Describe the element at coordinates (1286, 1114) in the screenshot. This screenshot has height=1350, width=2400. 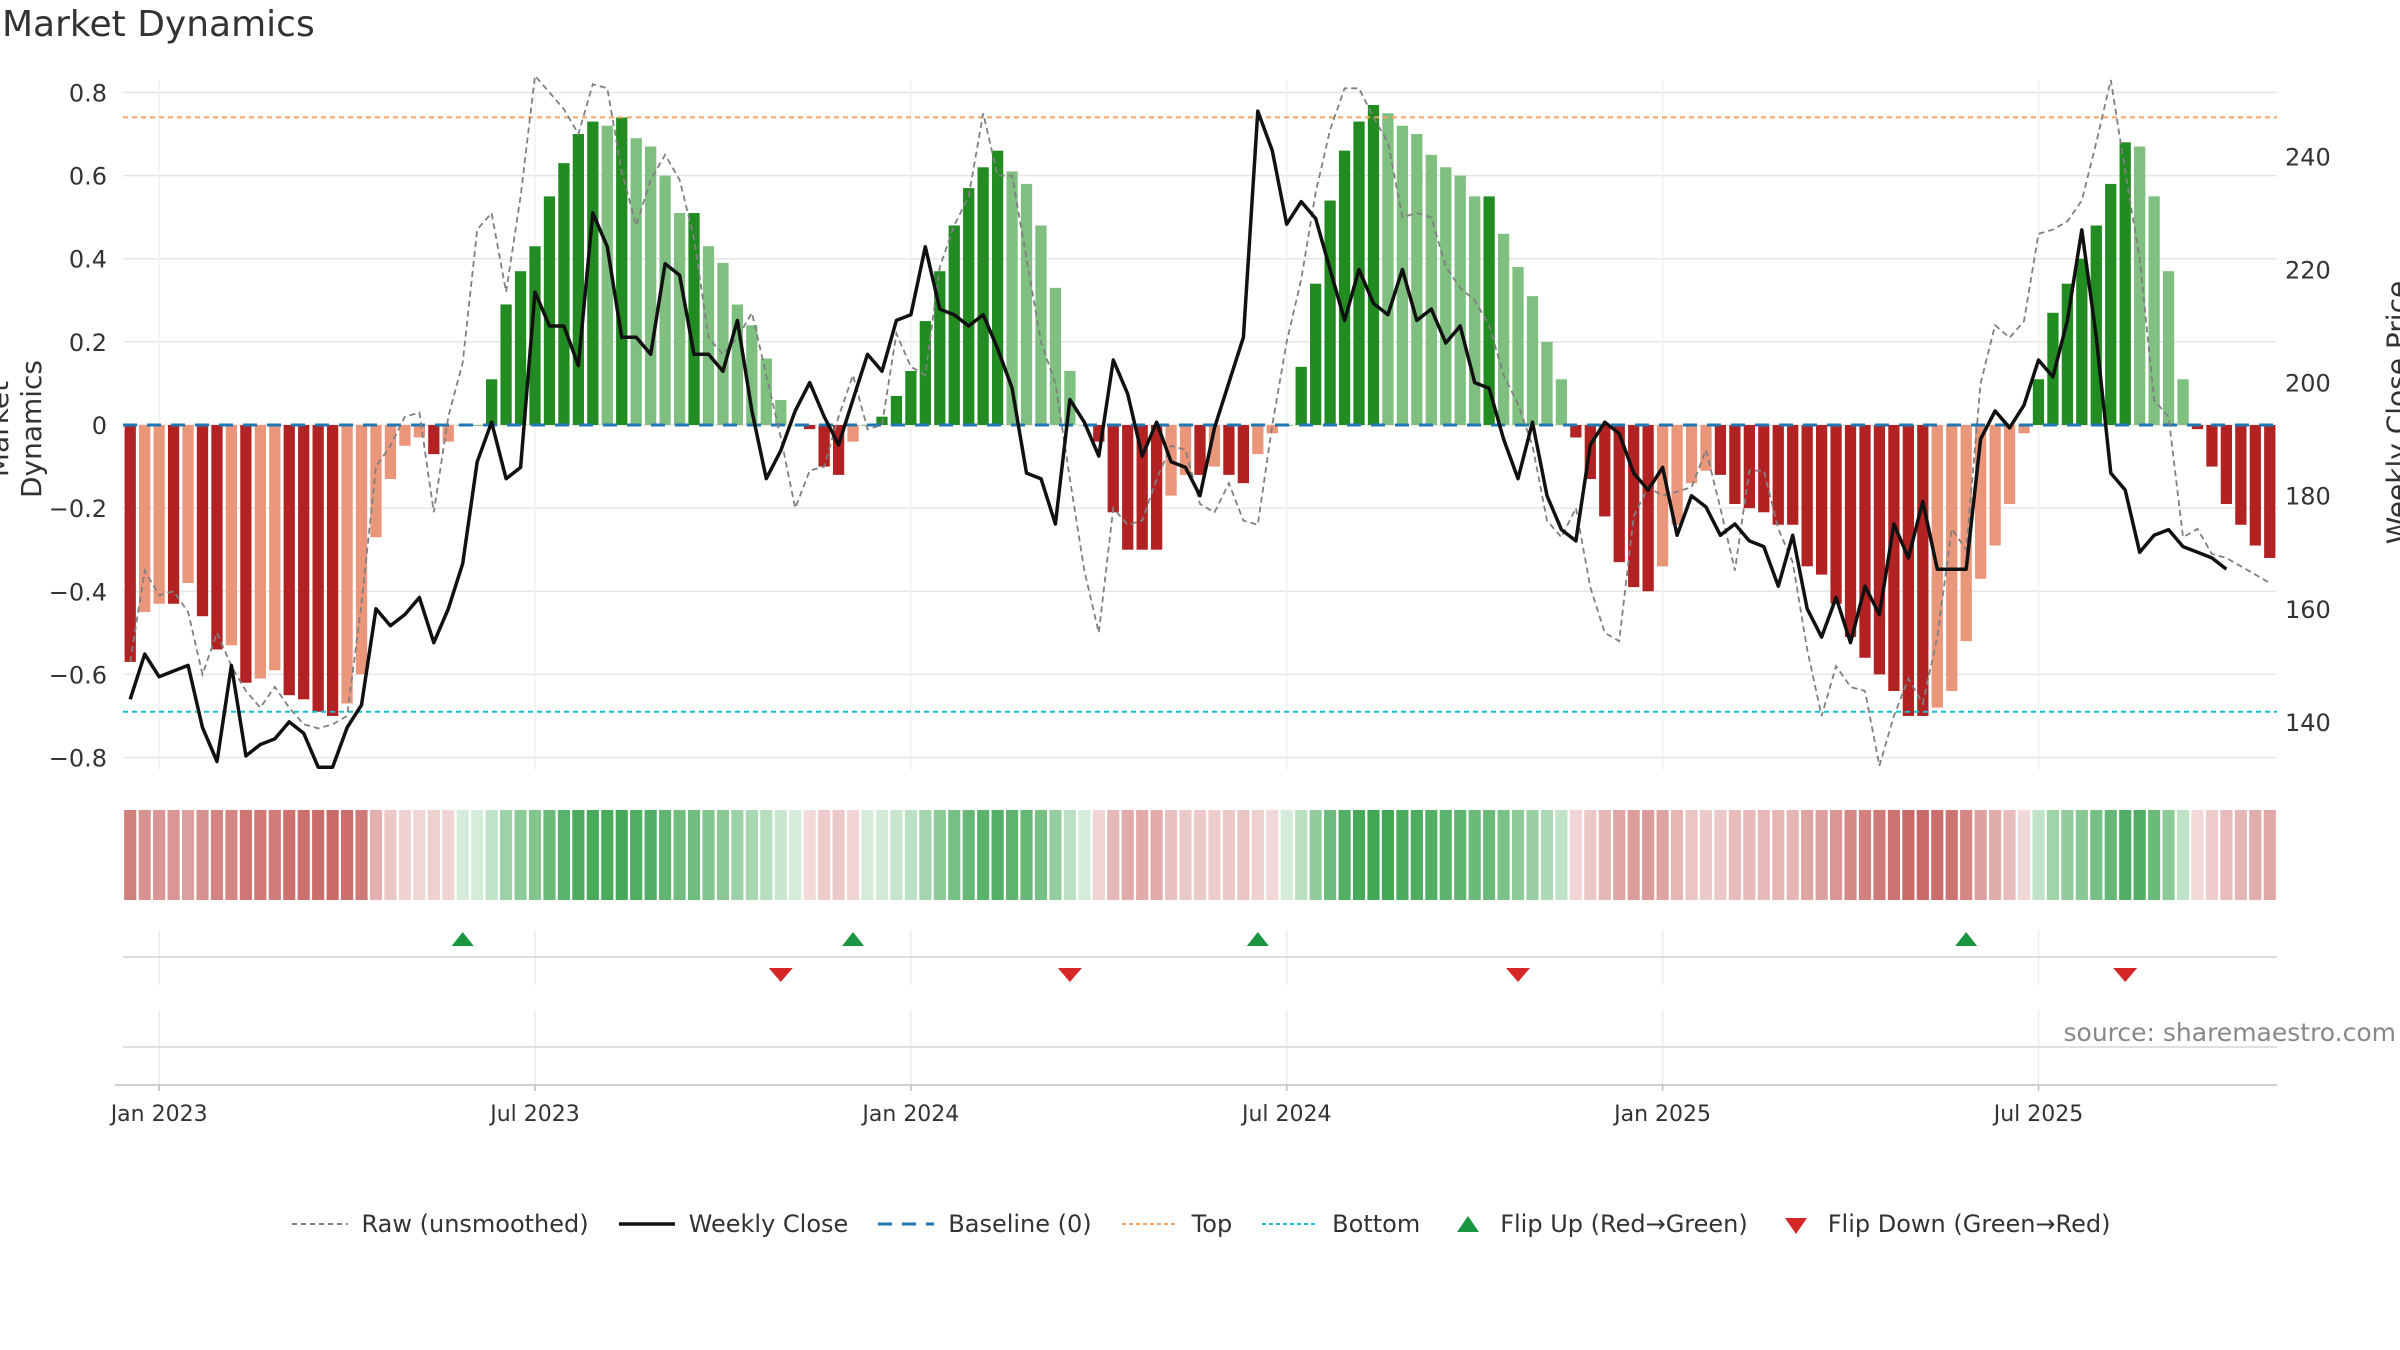
I see `x-tick-label: Jul 2024` at that location.